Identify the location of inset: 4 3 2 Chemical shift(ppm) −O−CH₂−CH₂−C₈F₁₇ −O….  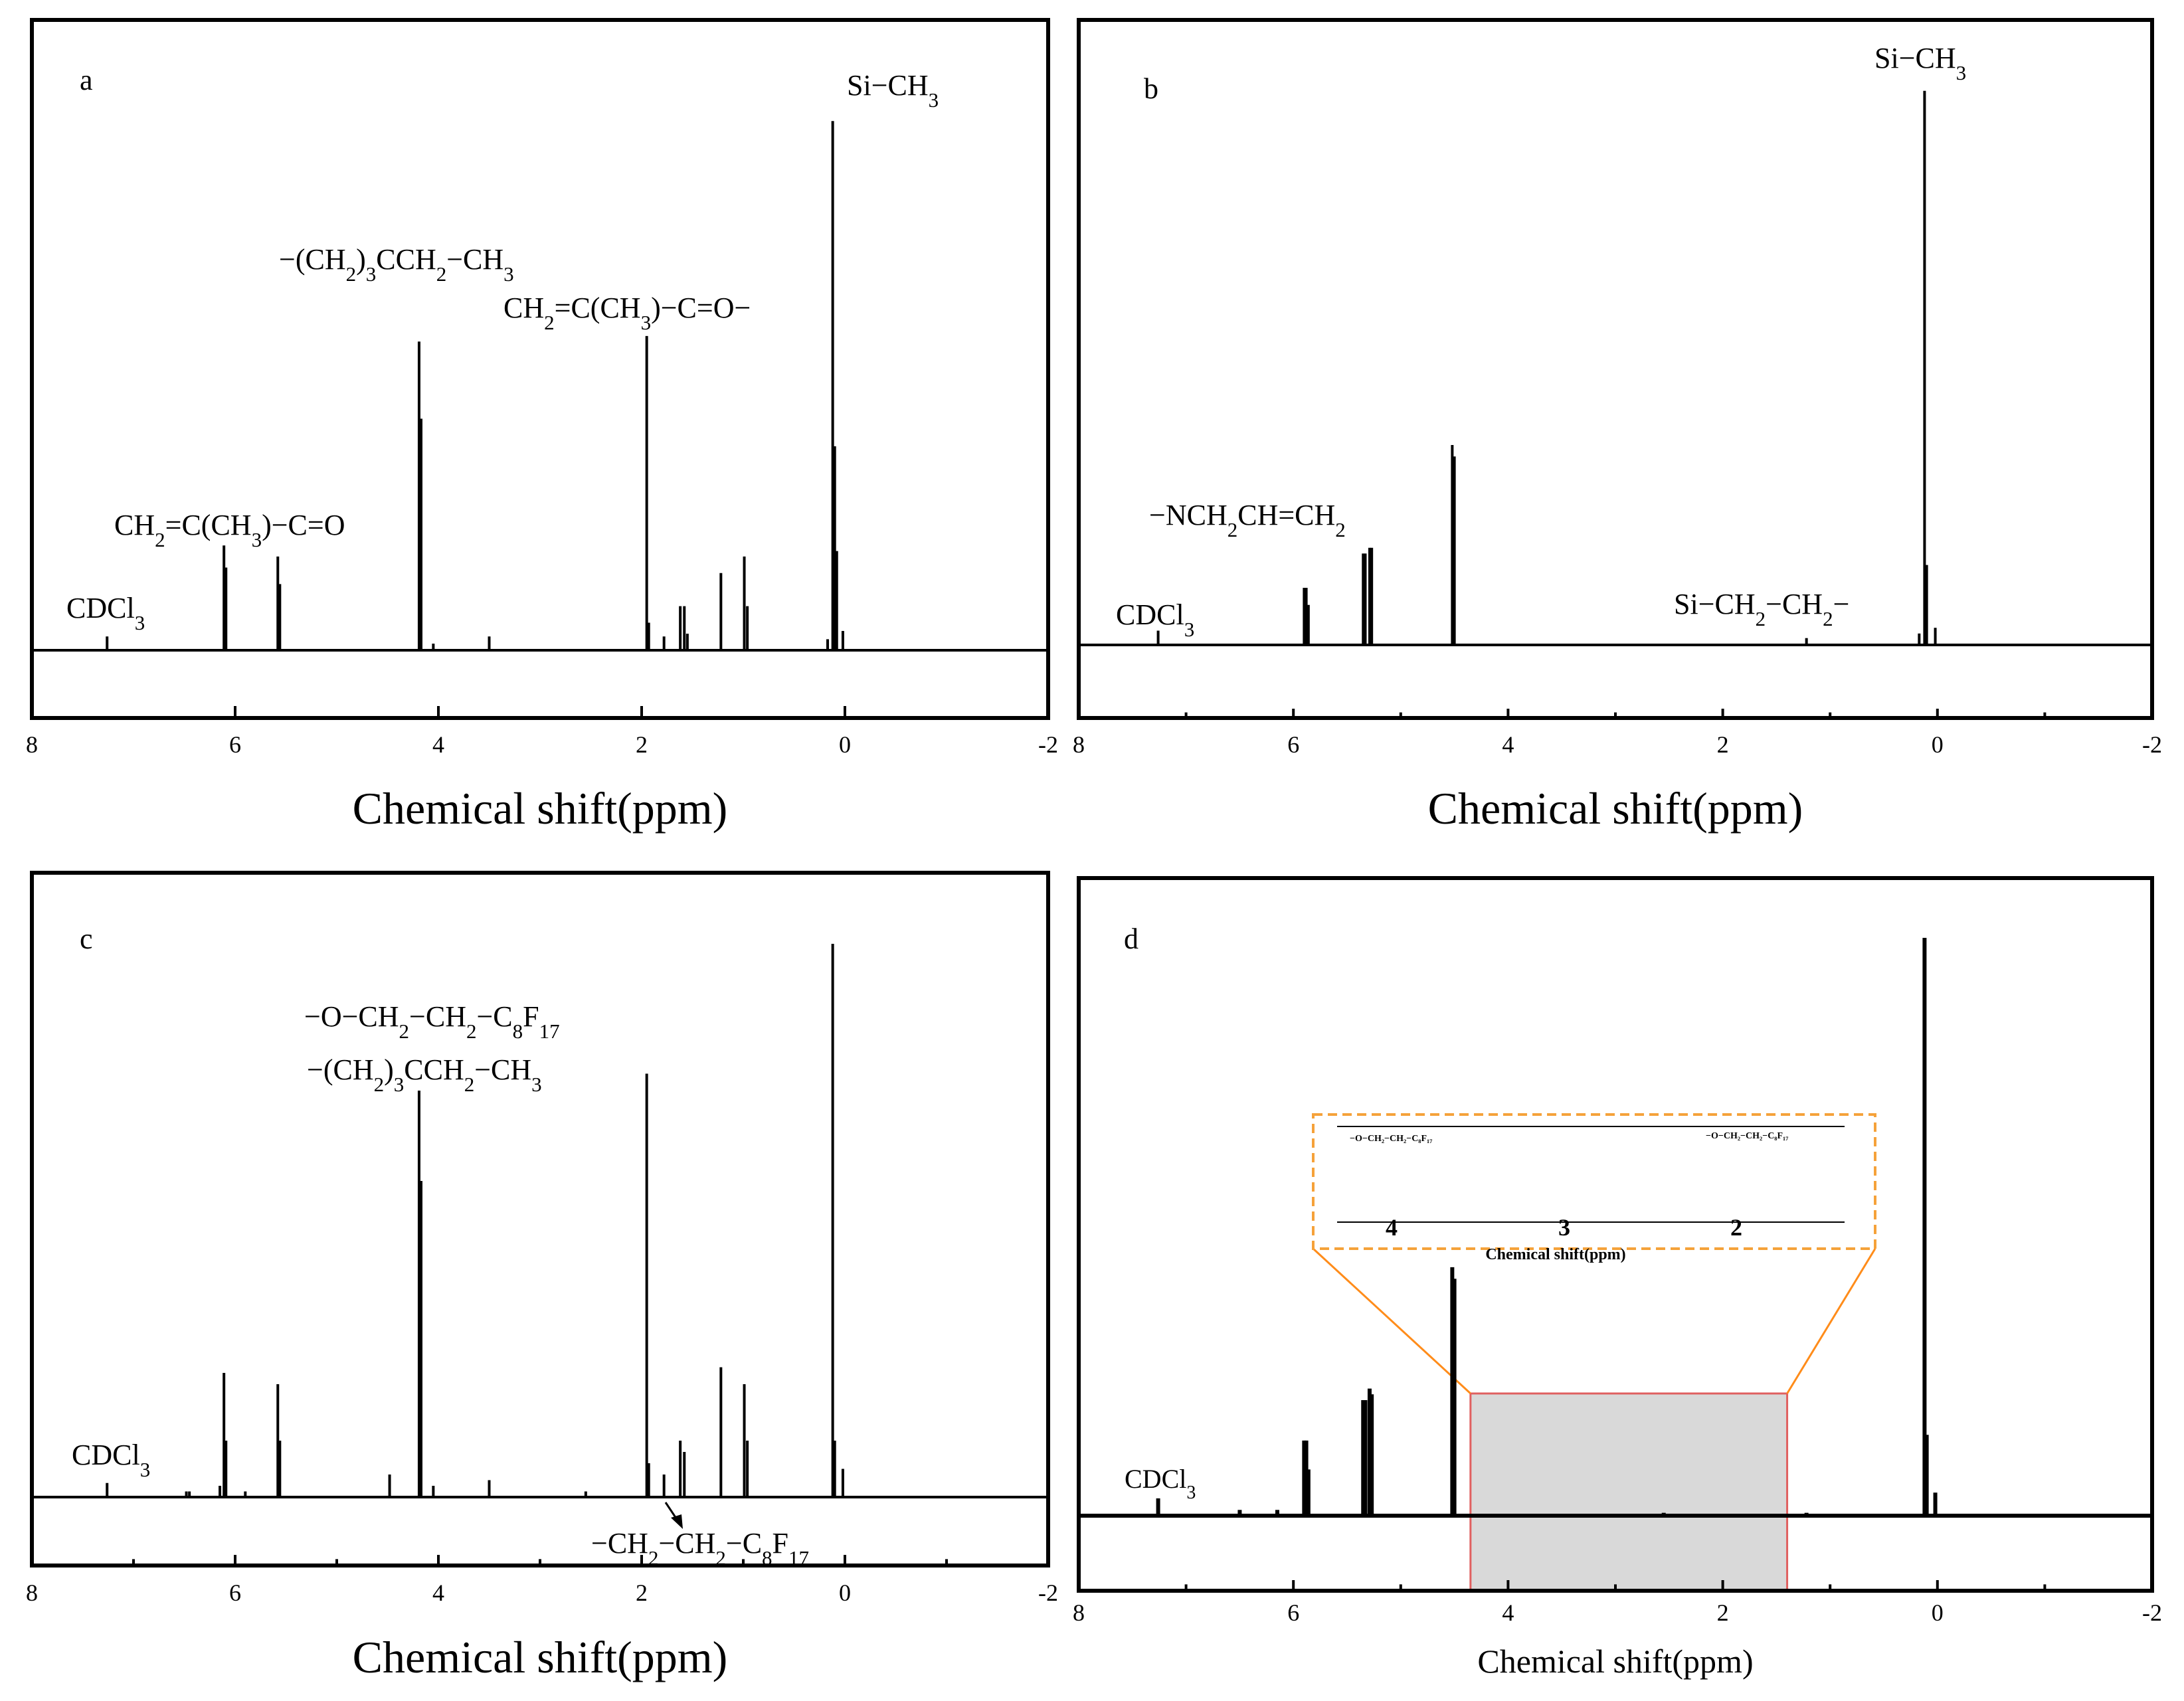
(1594, 1188).